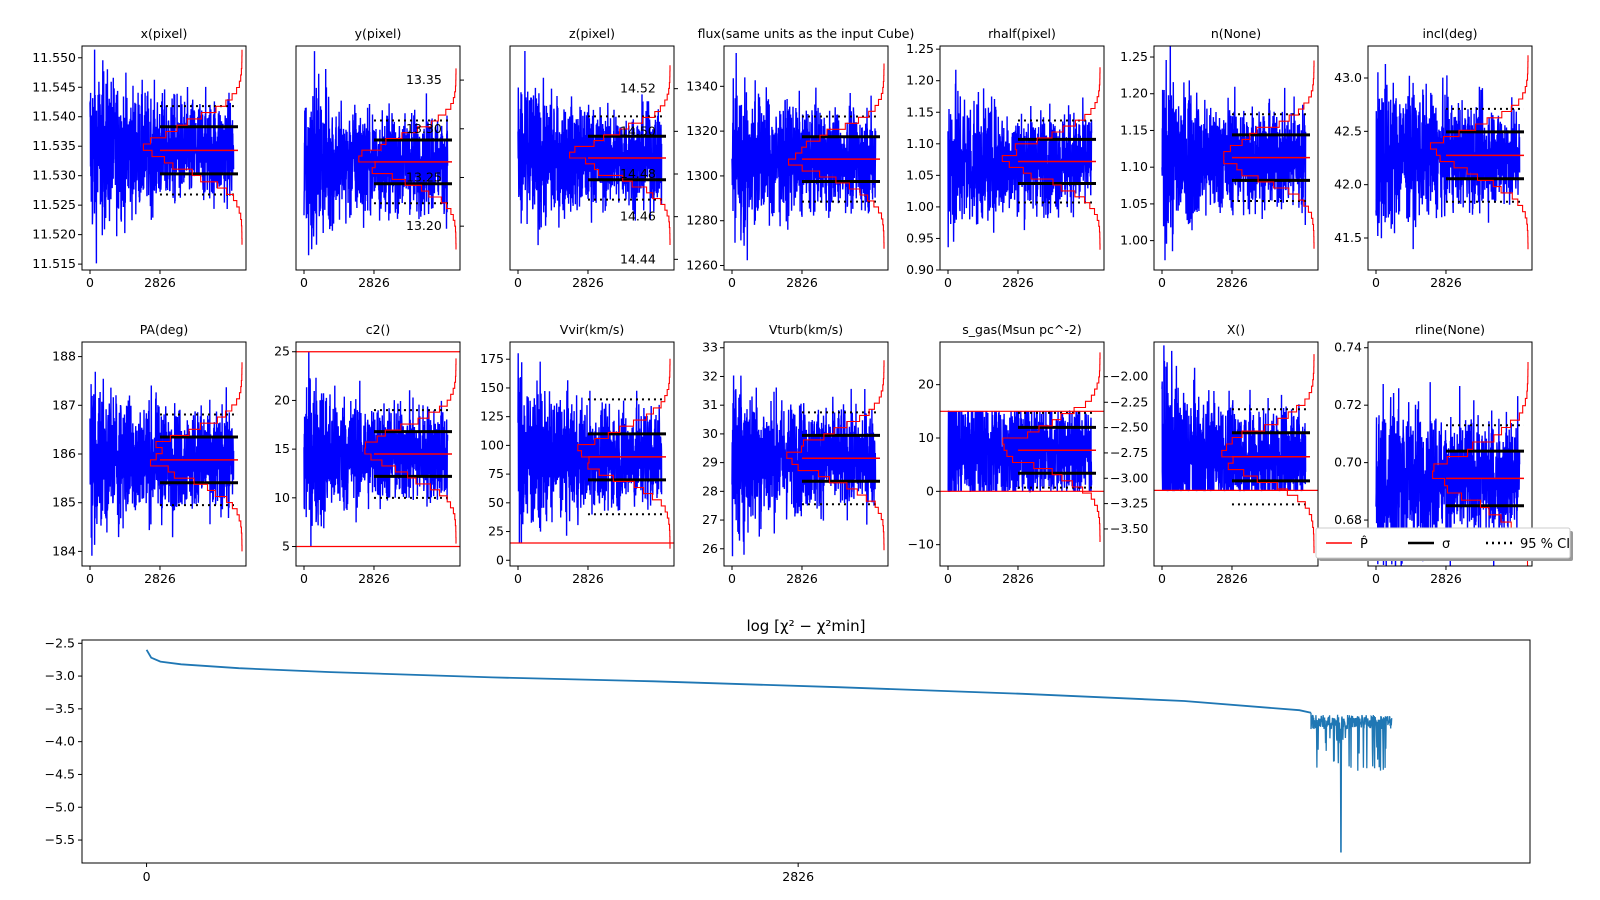  Describe the element at coordinates (920, 237) in the screenshot. I see `y-tick-label: 0.95` at that location.